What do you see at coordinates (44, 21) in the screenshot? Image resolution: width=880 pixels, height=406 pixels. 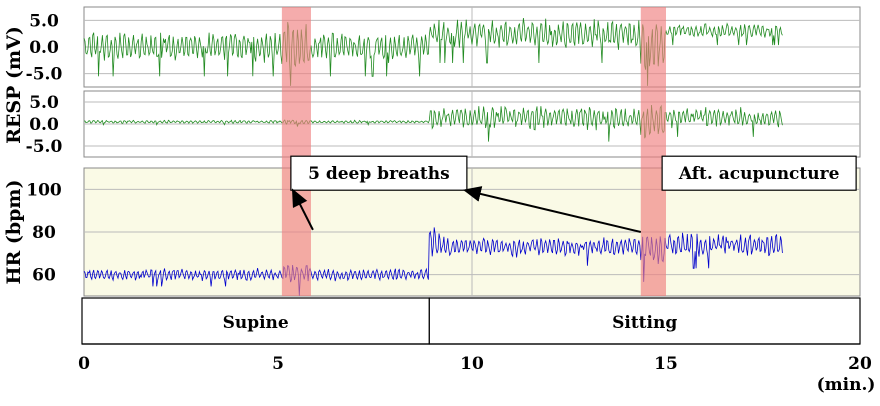 I see `panel-resp1-tick-label: 5.0` at bounding box center [44, 21].